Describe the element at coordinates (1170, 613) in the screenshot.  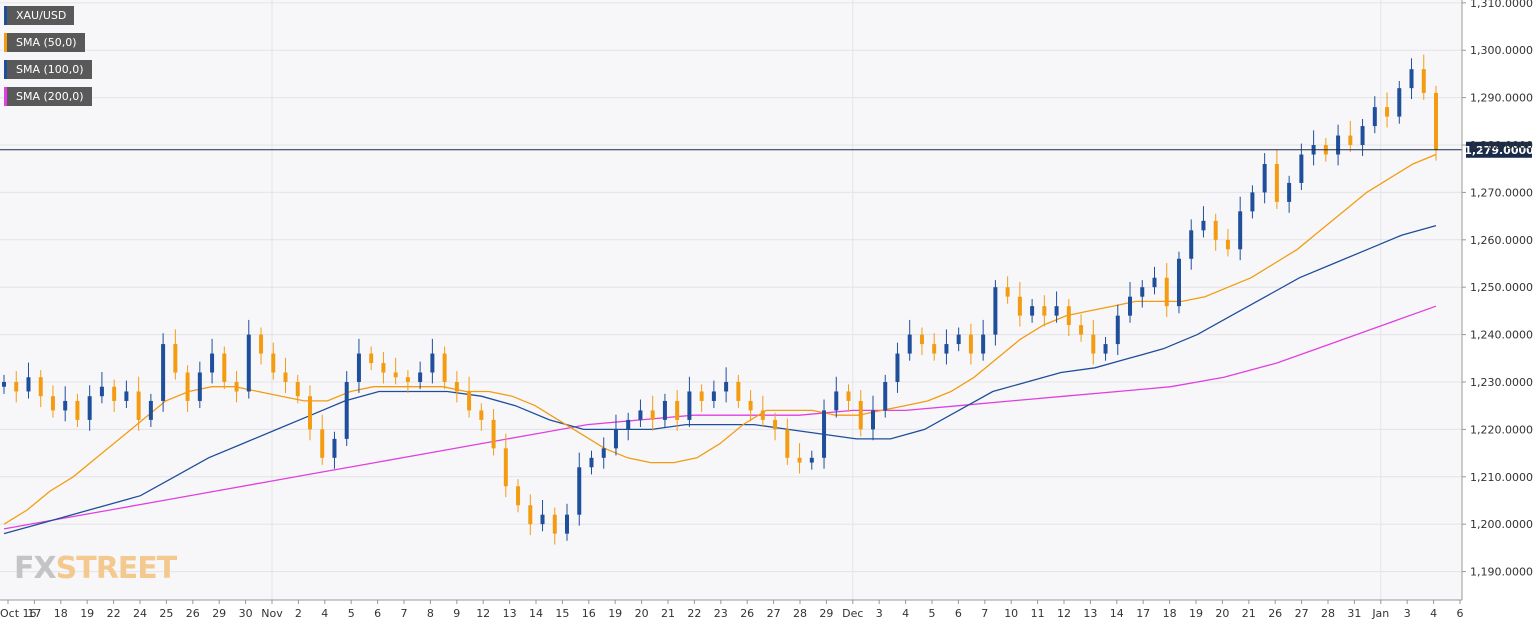
I see `x-tick-label: 18` at that location.